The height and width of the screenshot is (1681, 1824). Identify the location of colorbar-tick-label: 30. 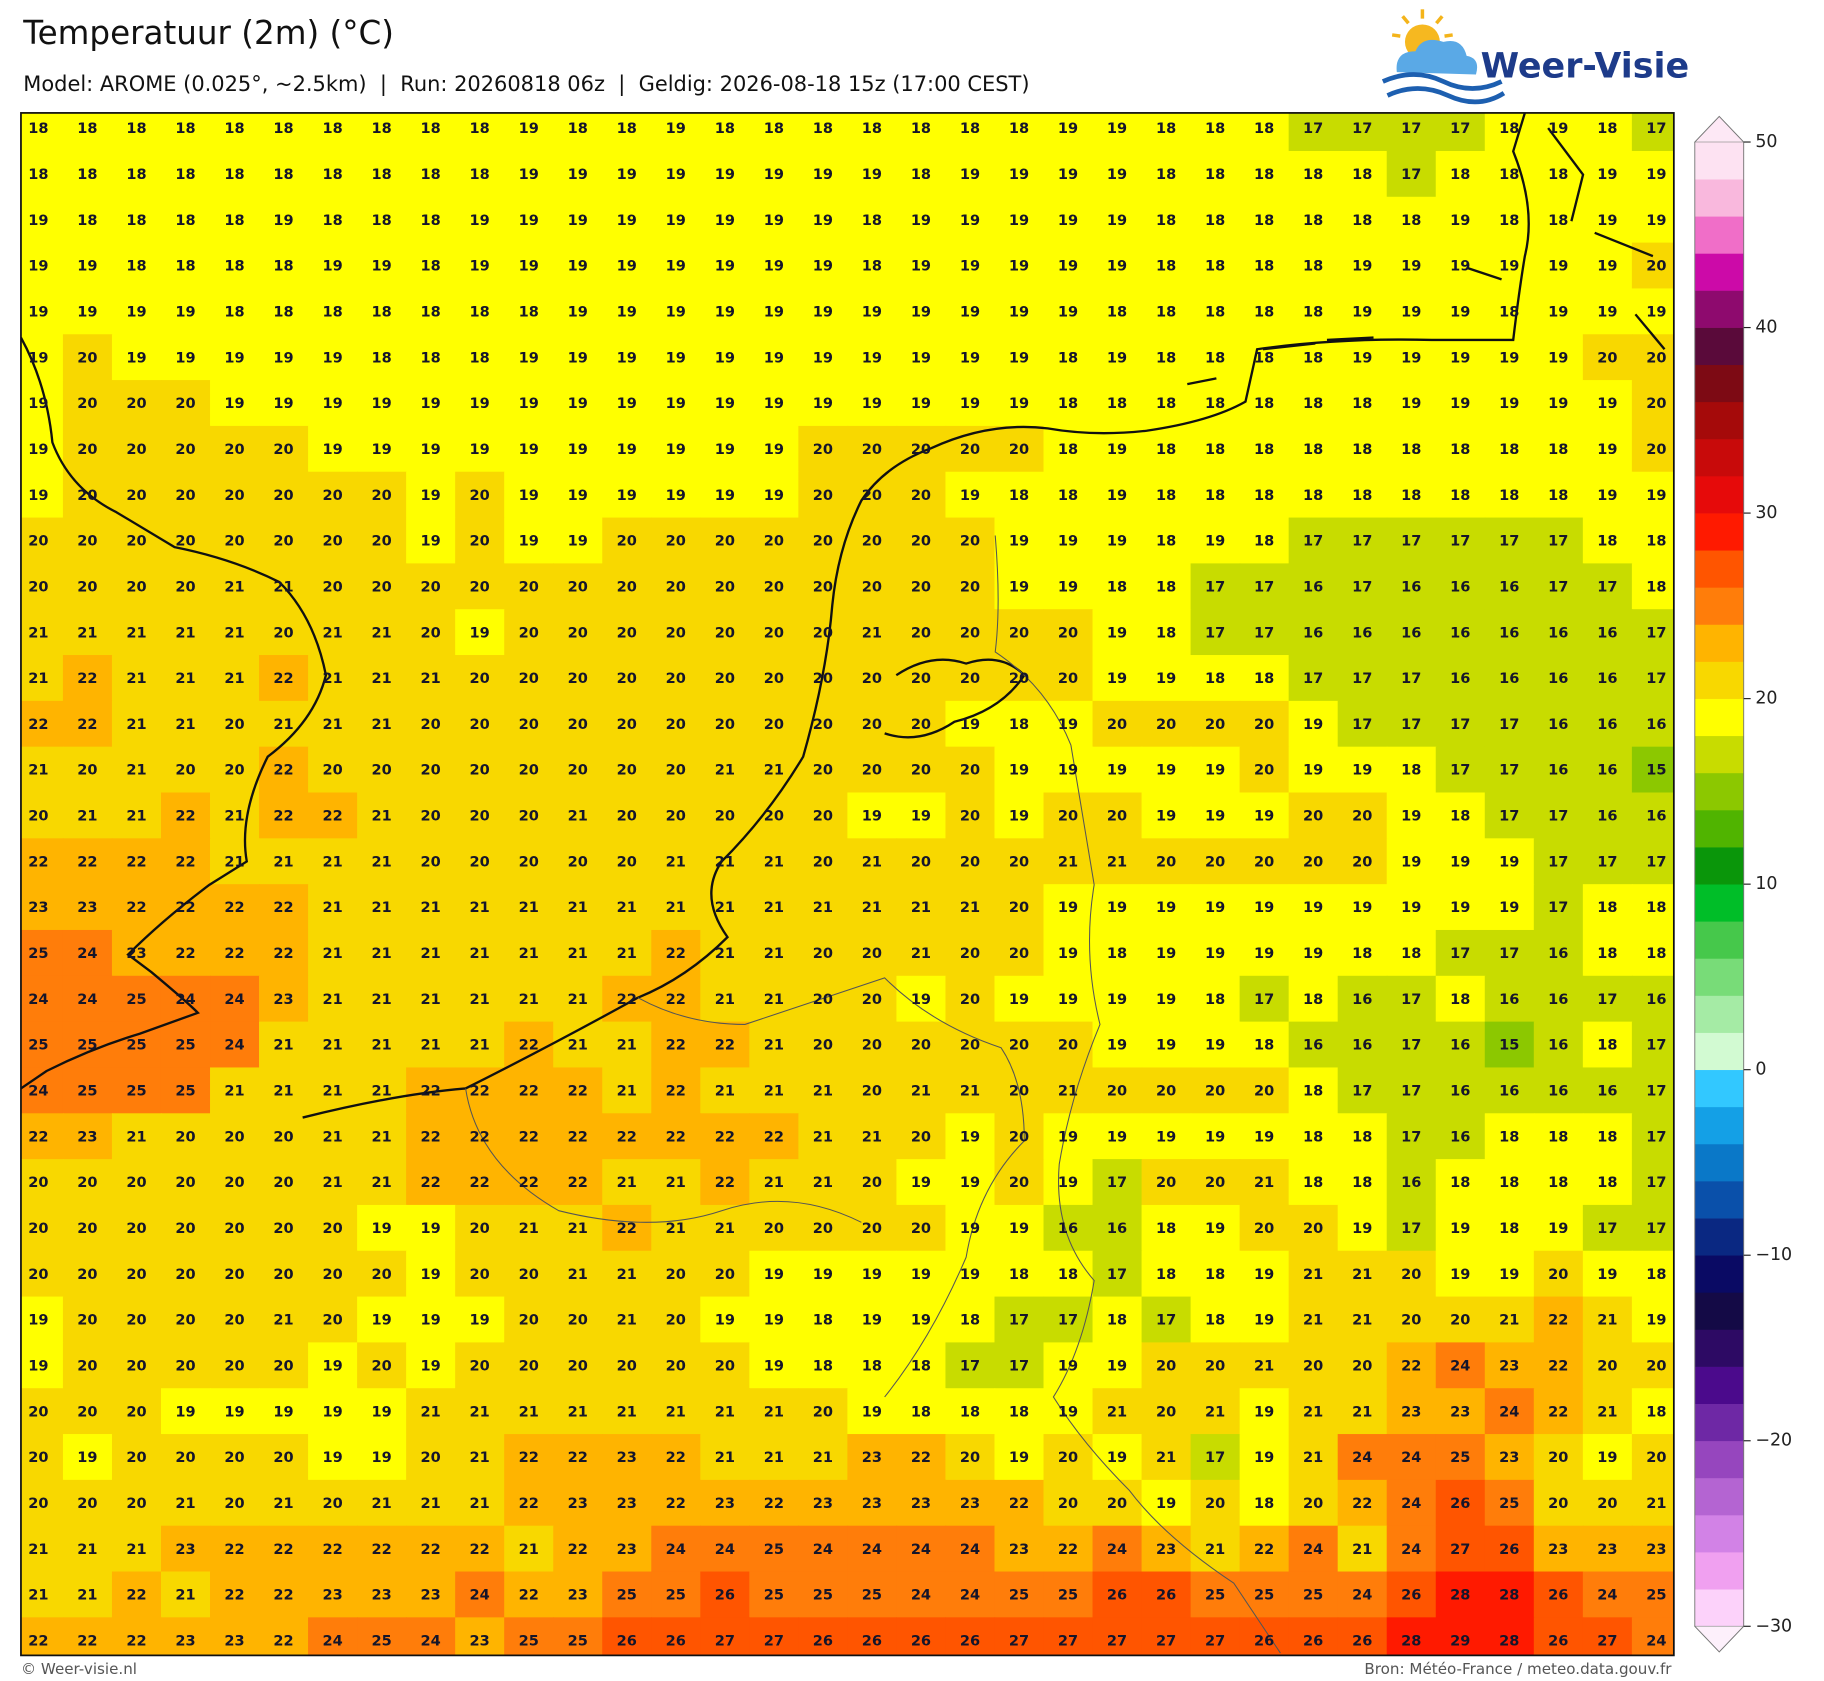
(1766, 513).